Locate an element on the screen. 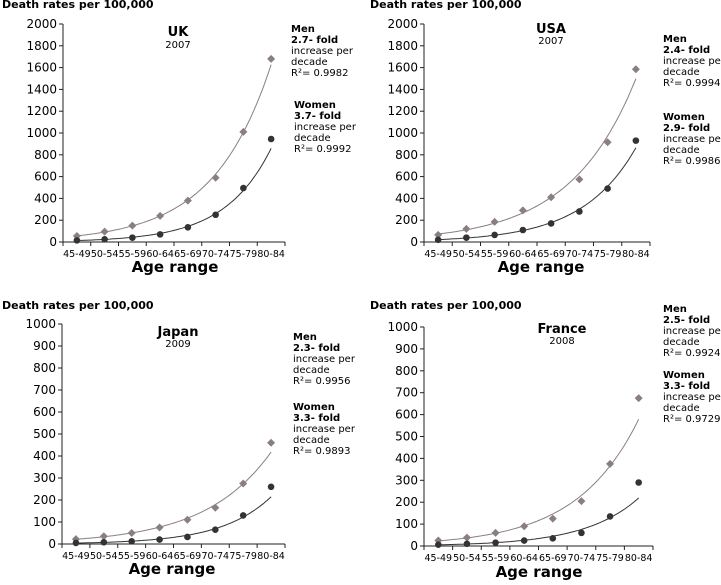  annotation-series-name: Men is located at coordinates (675, 309).